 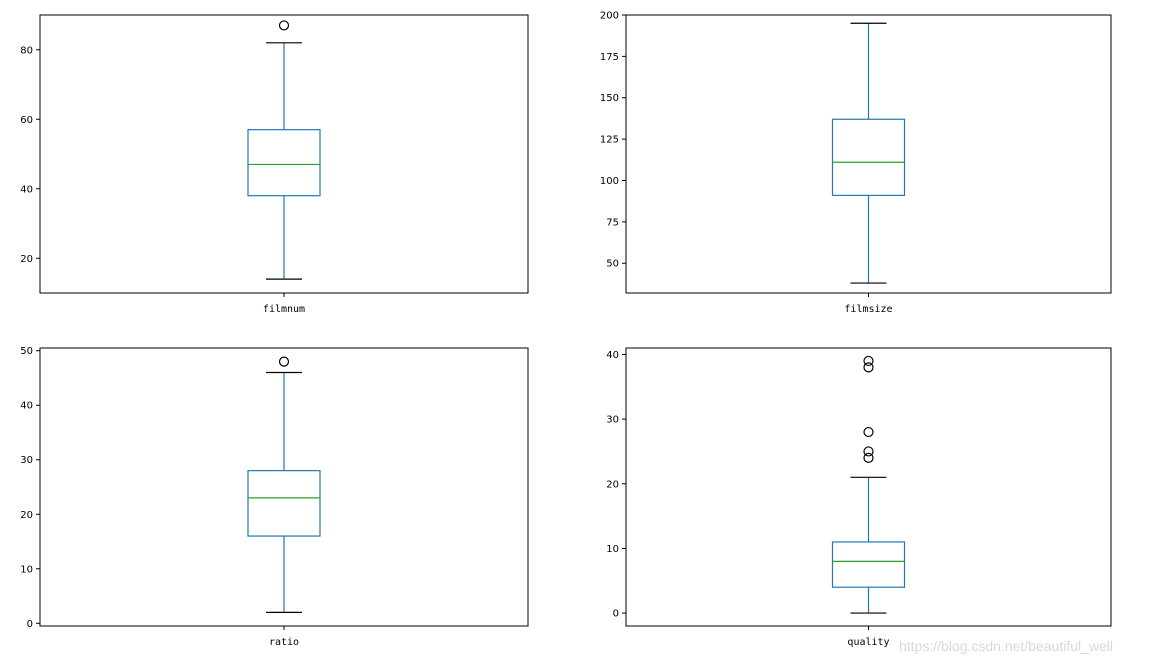 What do you see at coordinates (868, 642) in the screenshot?
I see `x-tick-label: quality` at bounding box center [868, 642].